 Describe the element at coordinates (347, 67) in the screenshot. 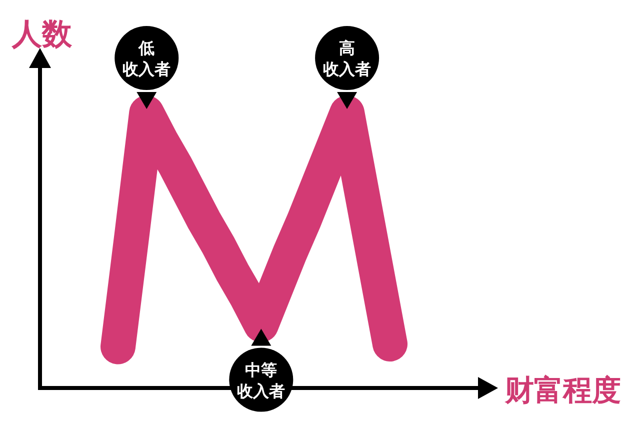

I see `annotation: 高收入者` at that location.